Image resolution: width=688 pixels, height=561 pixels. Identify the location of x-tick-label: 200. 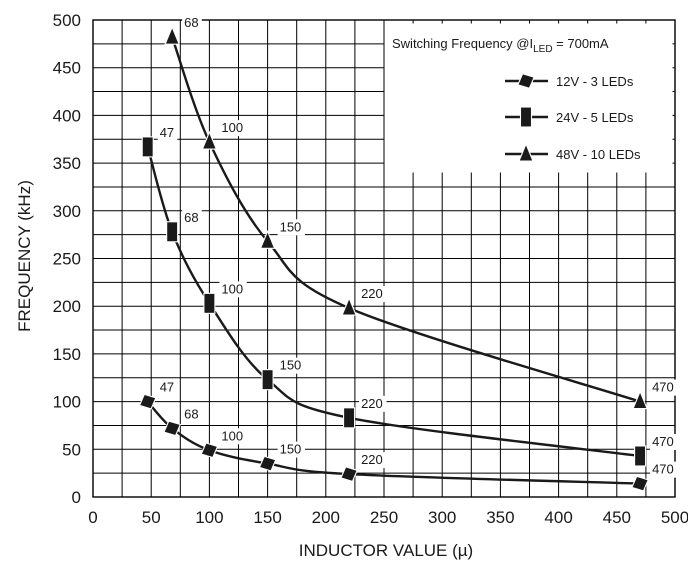
(326, 517).